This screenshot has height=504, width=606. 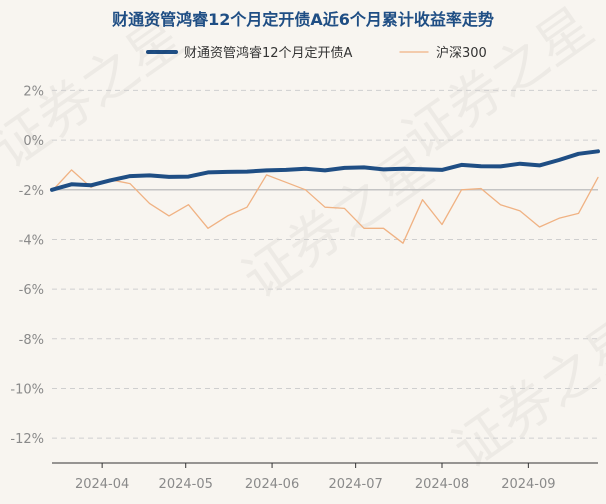 What do you see at coordinates (272, 484) in the screenshot?
I see `x-tick-label-2: 2024-06` at bounding box center [272, 484].